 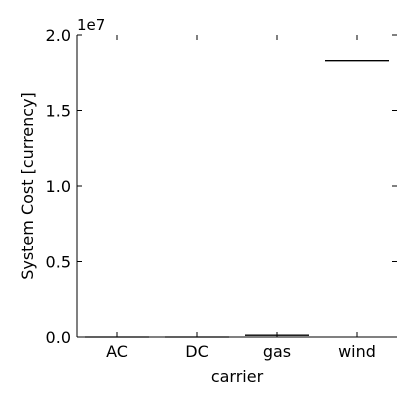 I want to click on y-tick-label: 0.0, so click(x=58, y=337).